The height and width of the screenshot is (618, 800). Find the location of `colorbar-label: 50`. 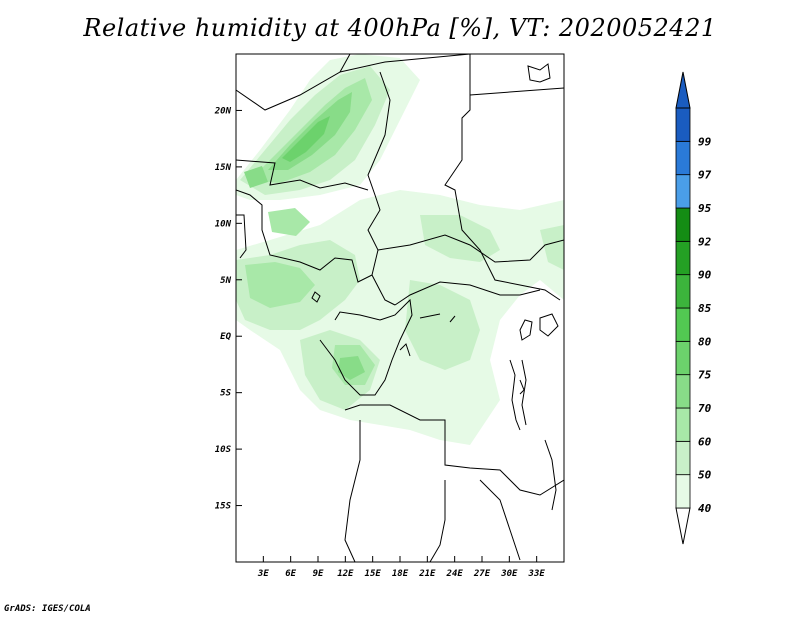

colorbar-label: 50 is located at coordinates (705, 475).